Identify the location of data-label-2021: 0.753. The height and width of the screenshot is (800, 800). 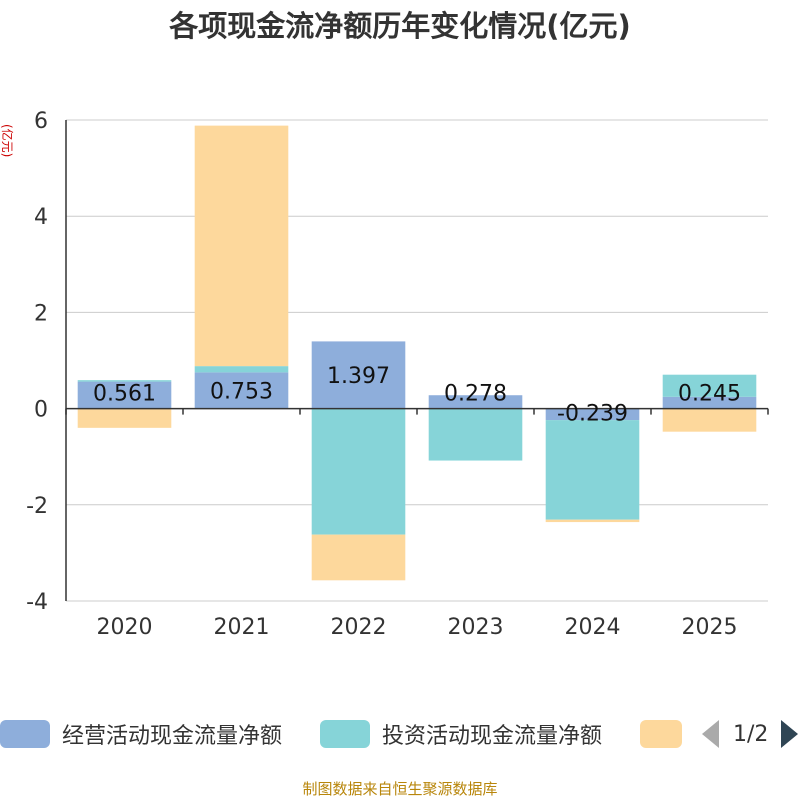
(241, 391).